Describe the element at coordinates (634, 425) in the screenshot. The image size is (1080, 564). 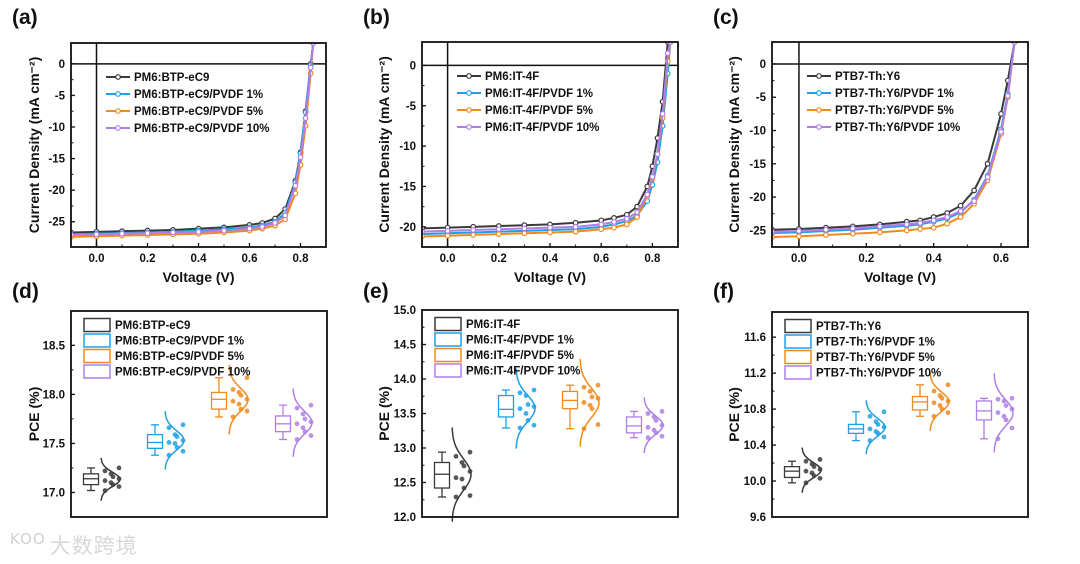
I see `box` at that location.